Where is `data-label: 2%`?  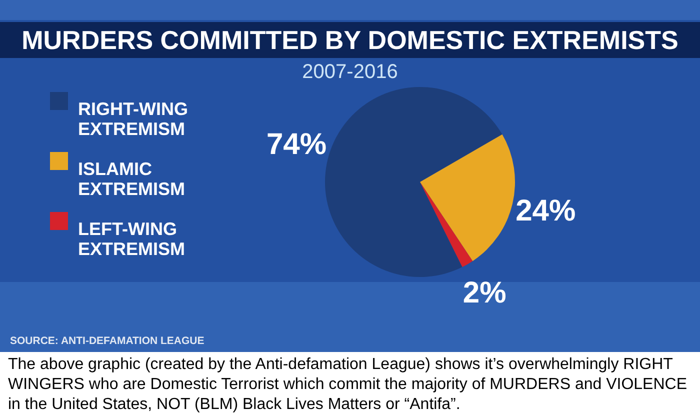
data-label: 2% is located at coordinates (484, 293).